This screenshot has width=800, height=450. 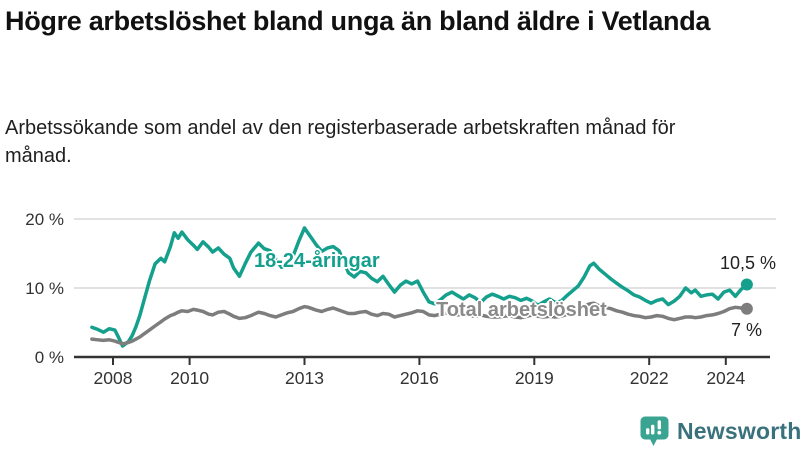 I want to click on y-axis-tick-label: 0 %, so click(x=49, y=357).